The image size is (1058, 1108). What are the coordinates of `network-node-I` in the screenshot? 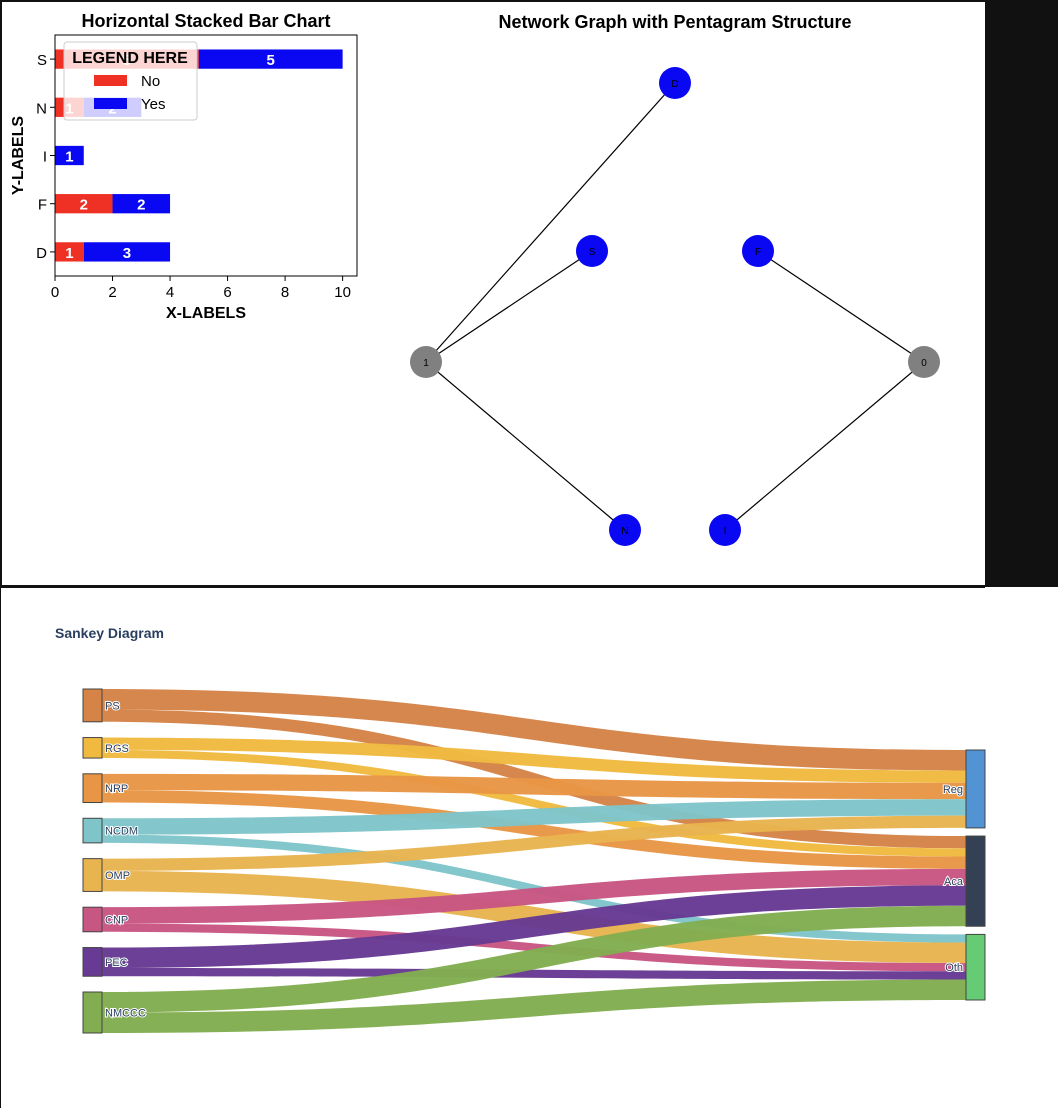 It's located at (725, 530).